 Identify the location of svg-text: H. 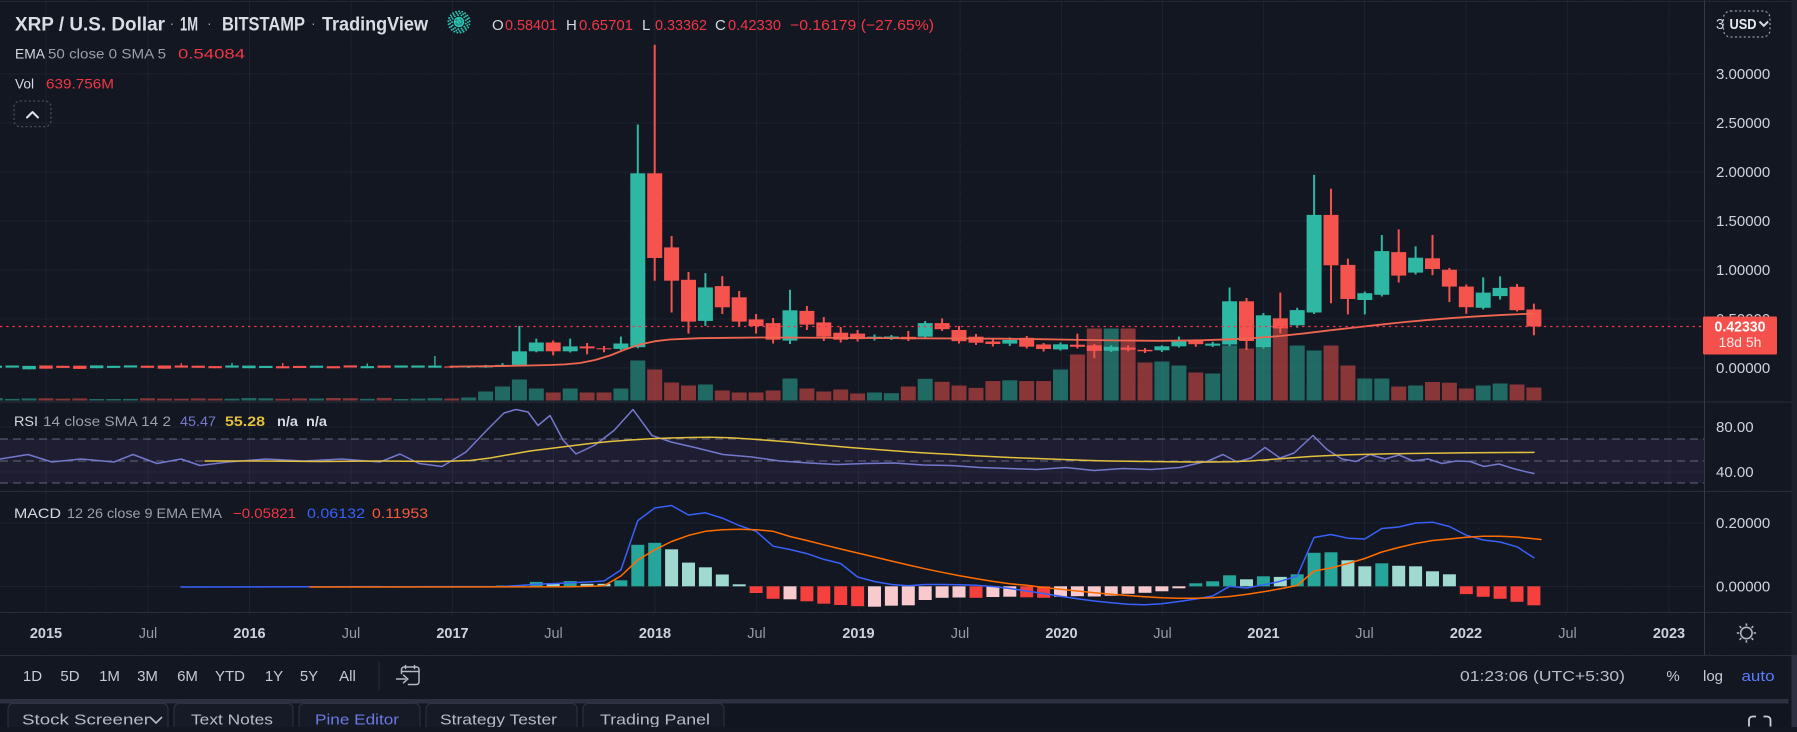
(571, 25).